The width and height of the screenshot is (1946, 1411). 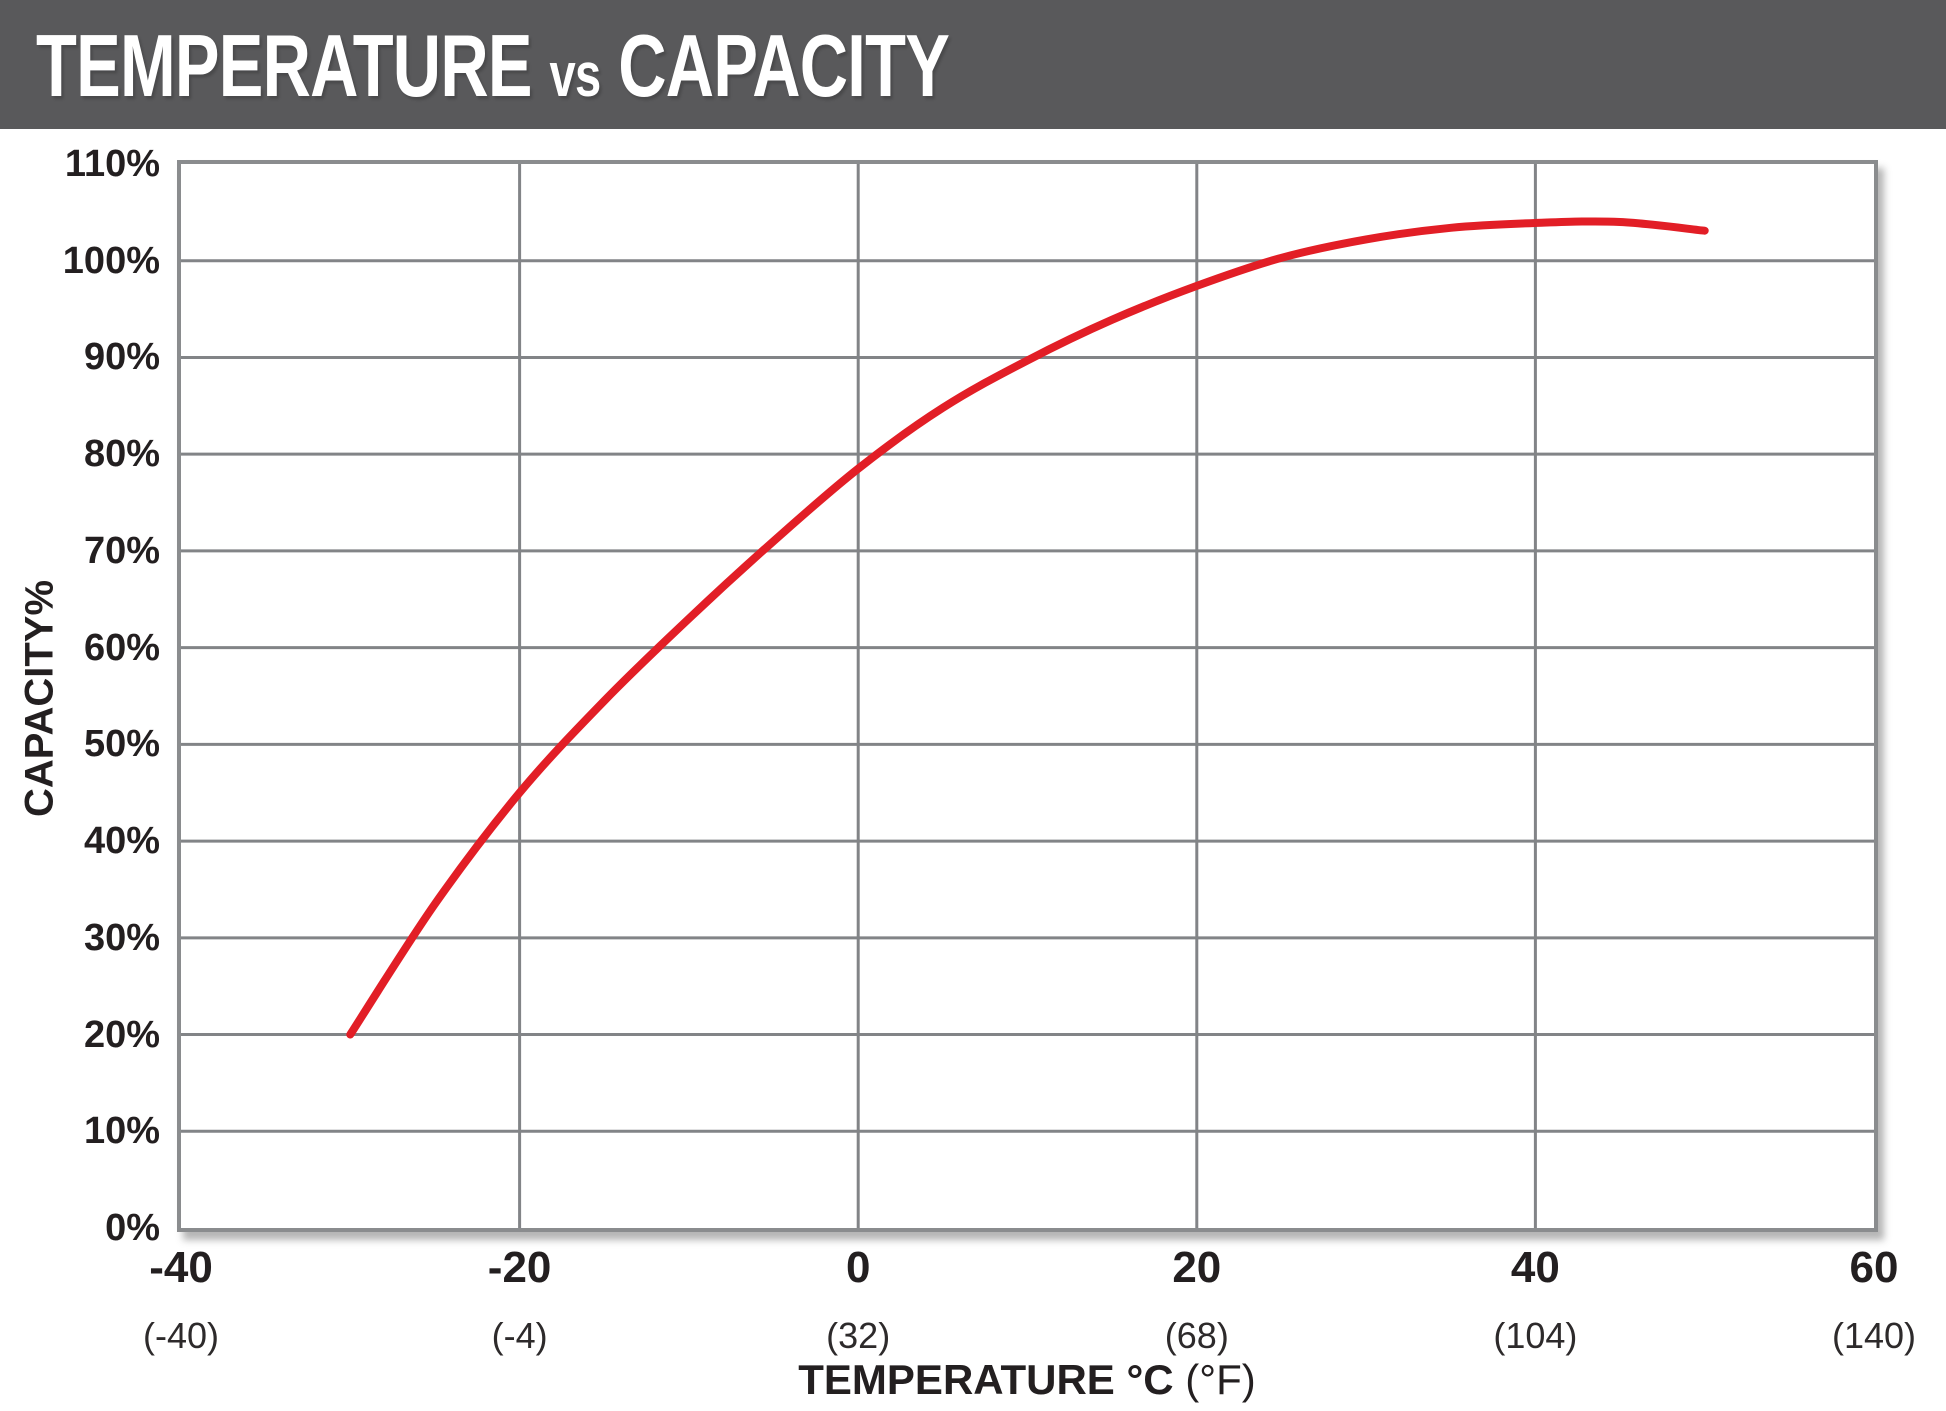 I want to click on x-axis-tick-label-celsius: 20, so click(x=1197, y=1267).